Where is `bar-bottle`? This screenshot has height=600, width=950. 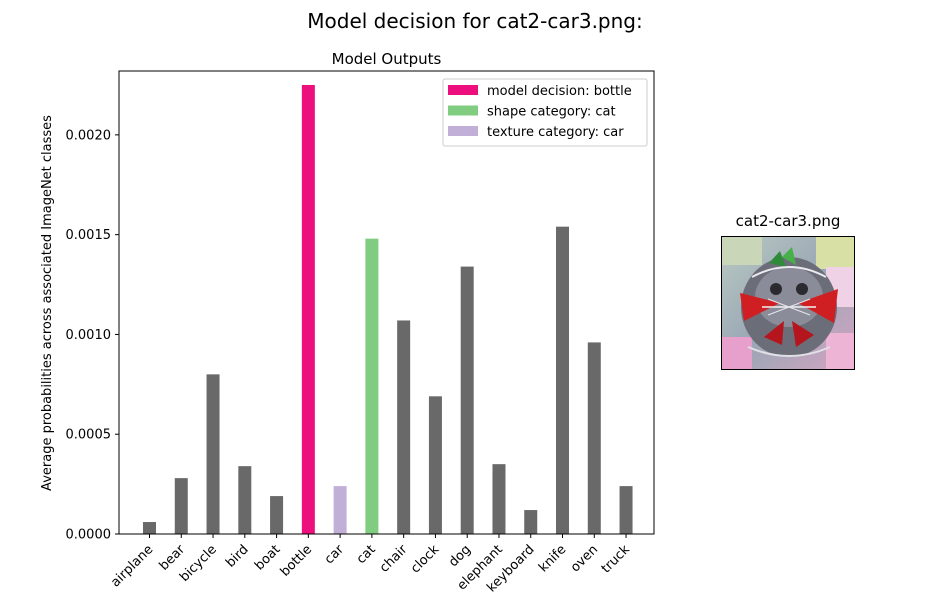
bar-bottle is located at coordinates (308, 309).